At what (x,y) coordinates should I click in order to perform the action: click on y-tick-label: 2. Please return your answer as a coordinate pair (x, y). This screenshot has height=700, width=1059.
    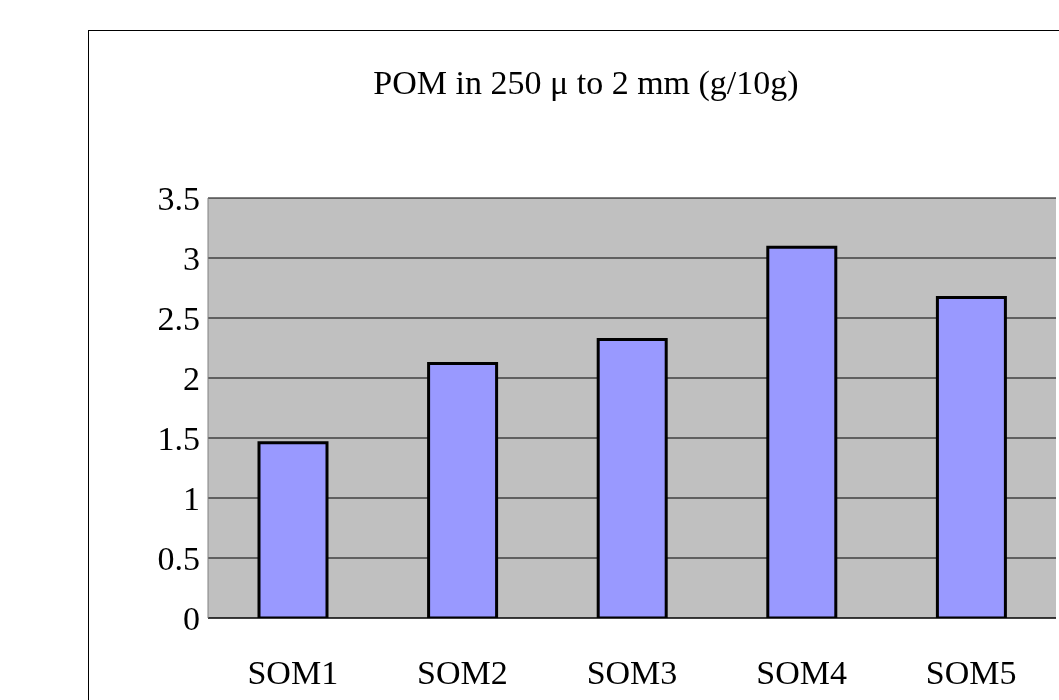
    Looking at the image, I should click on (191, 379).